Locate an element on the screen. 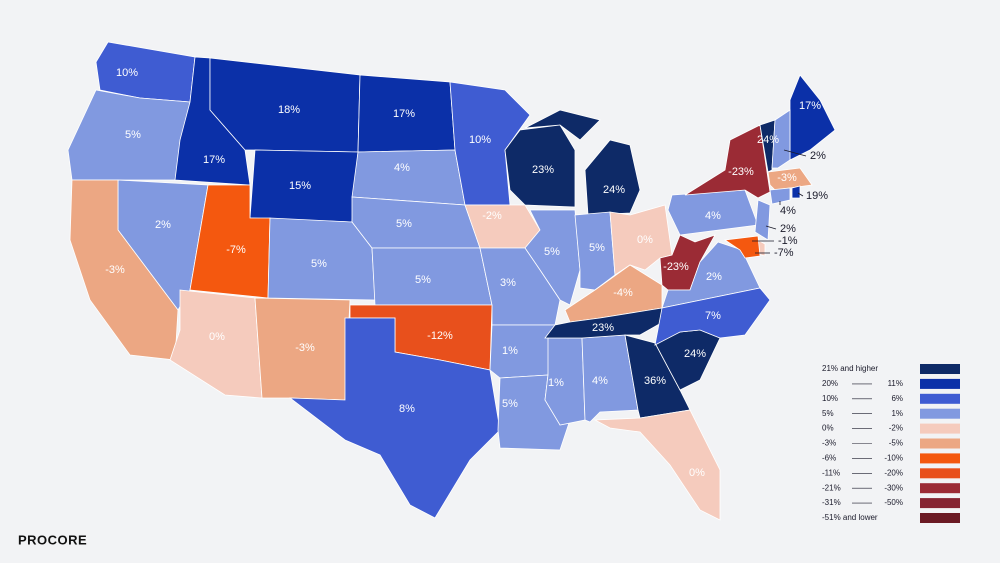 The width and height of the screenshot is (1000, 563). legend-low-label: -30% is located at coordinates (893, 487).